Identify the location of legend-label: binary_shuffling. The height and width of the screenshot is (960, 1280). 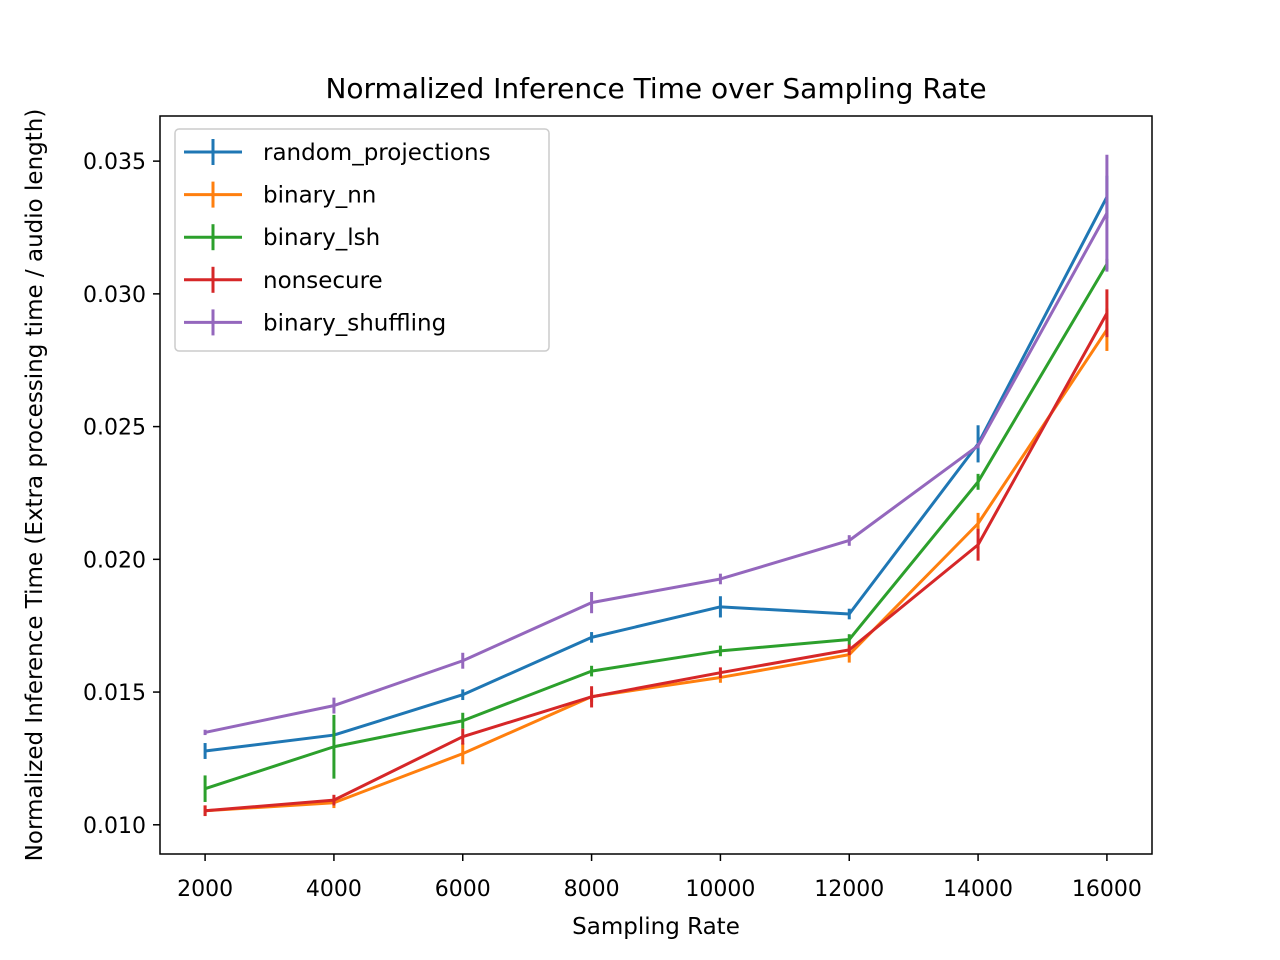
(354, 323).